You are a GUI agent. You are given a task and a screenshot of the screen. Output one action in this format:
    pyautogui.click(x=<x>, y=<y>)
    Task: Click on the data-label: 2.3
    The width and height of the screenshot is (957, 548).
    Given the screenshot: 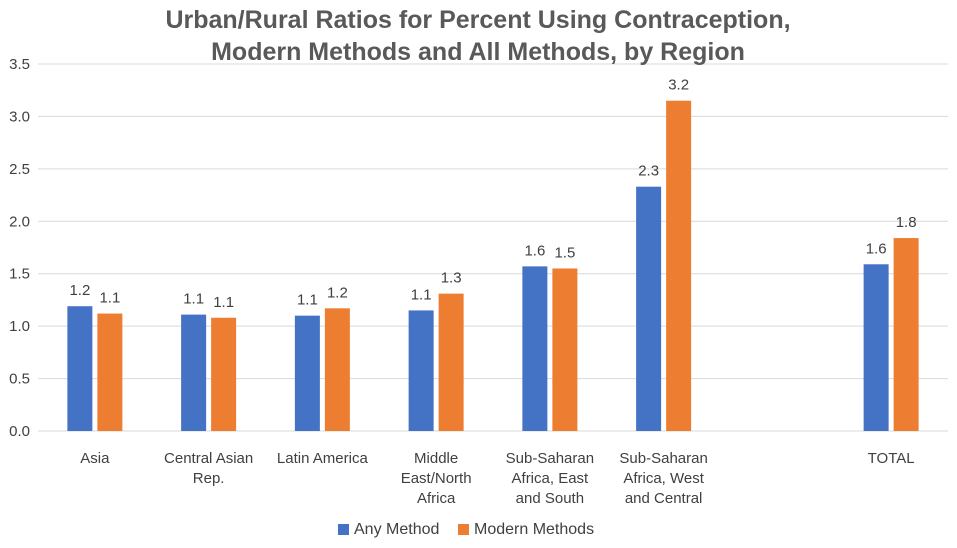 What is the action you would take?
    pyautogui.click(x=648, y=171)
    